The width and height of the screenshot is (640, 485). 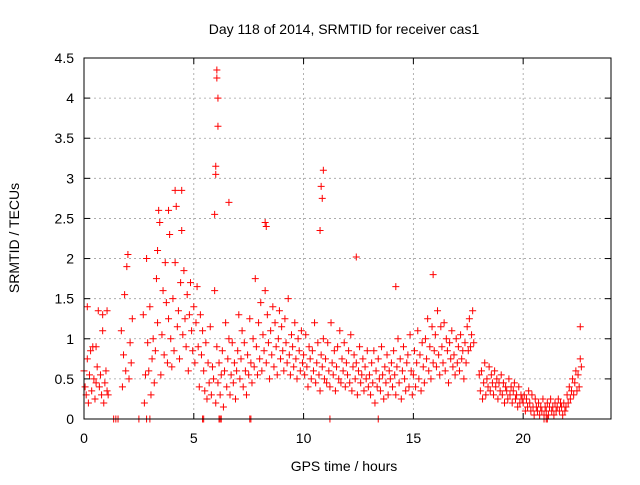 I want to click on x-tick-label: 20, so click(x=523, y=438).